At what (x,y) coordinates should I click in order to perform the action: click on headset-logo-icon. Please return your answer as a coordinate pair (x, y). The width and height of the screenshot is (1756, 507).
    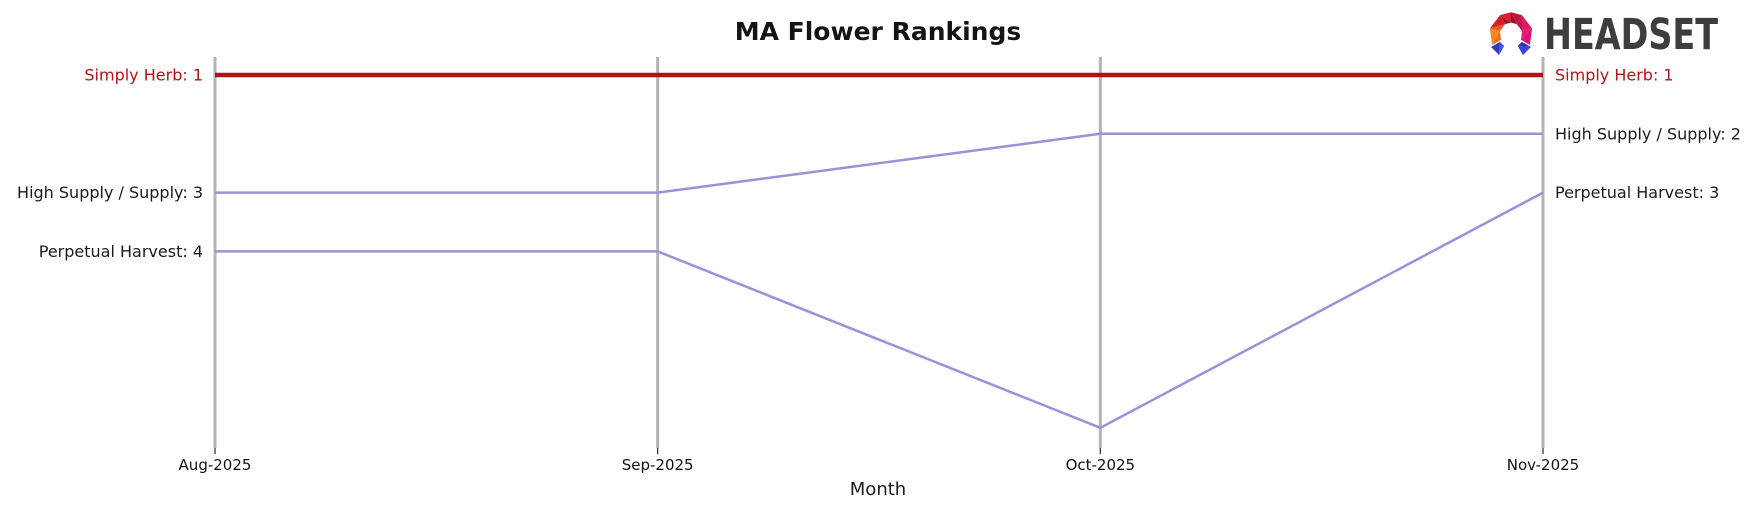
    Looking at the image, I should click on (1511, 34).